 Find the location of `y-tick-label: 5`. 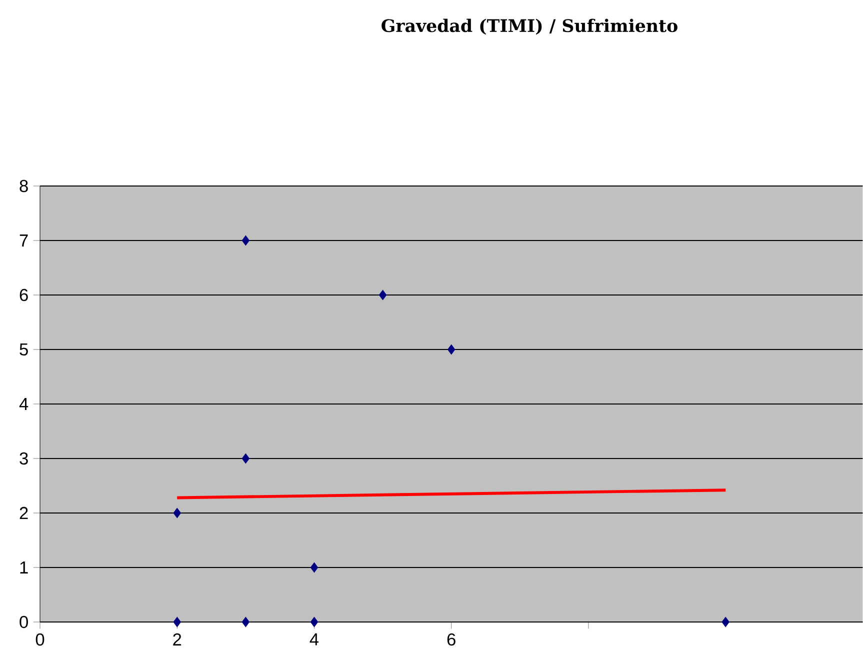

y-tick-label: 5 is located at coordinates (24, 349).